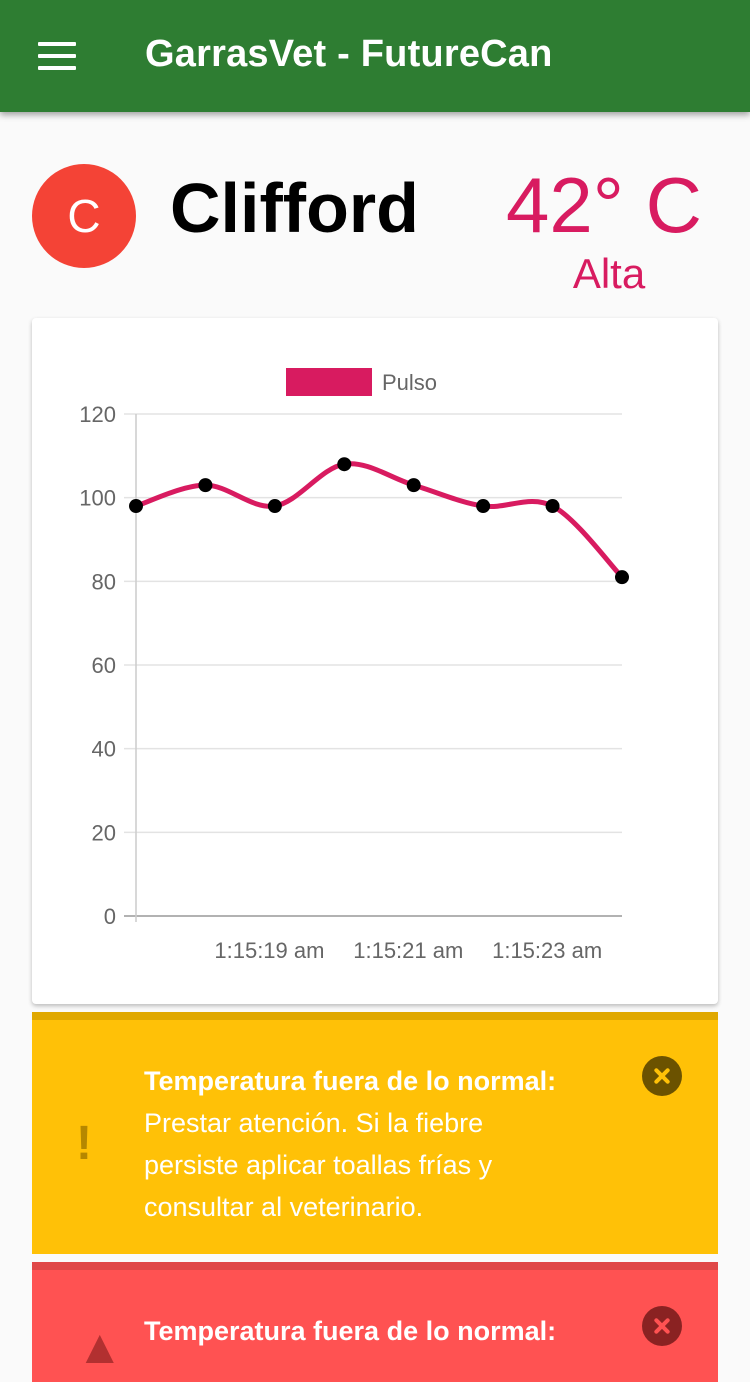 The image size is (750, 1382). Describe the element at coordinates (97, 498) in the screenshot. I see `y-tick-label: 100` at that location.